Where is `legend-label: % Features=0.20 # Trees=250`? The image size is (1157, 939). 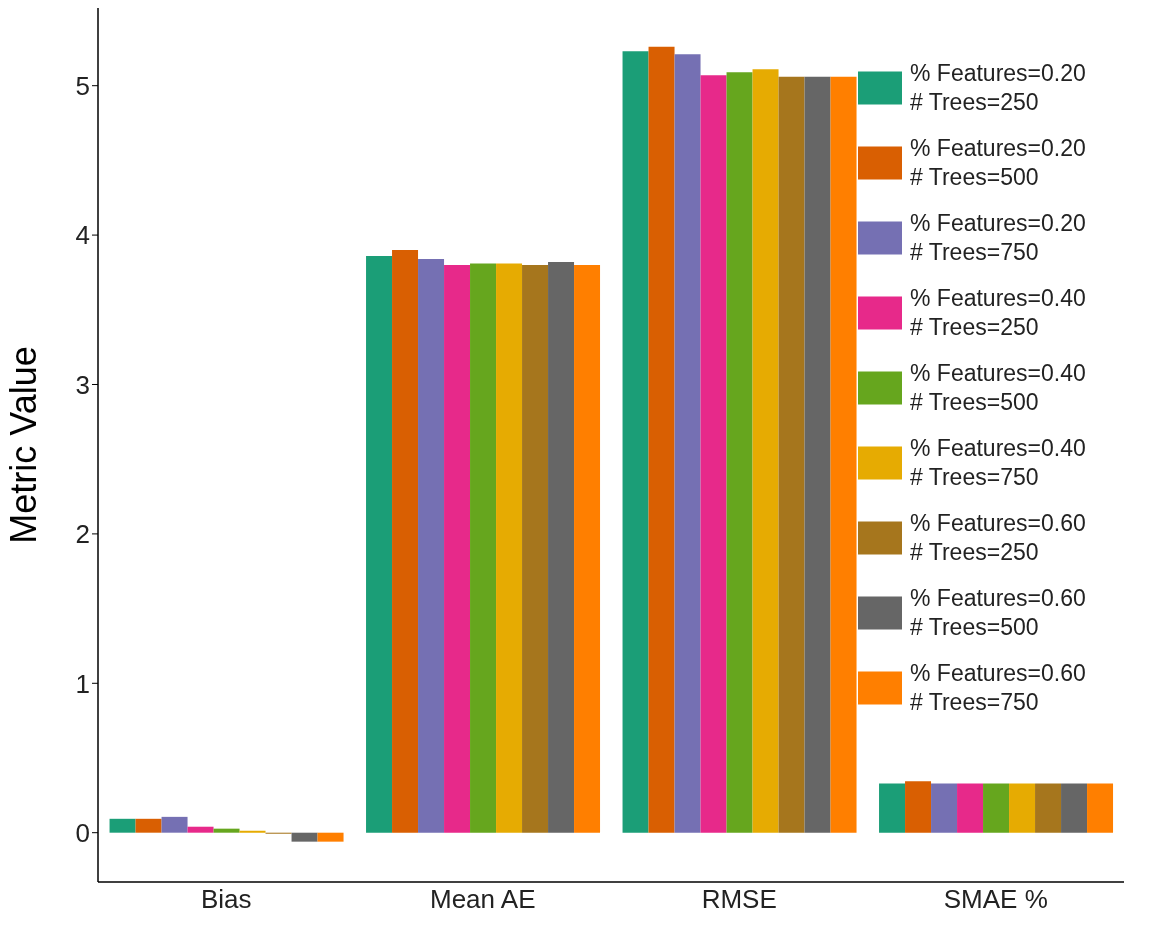
legend-label: % Features=0.20 # Trees=250 is located at coordinates (998, 88).